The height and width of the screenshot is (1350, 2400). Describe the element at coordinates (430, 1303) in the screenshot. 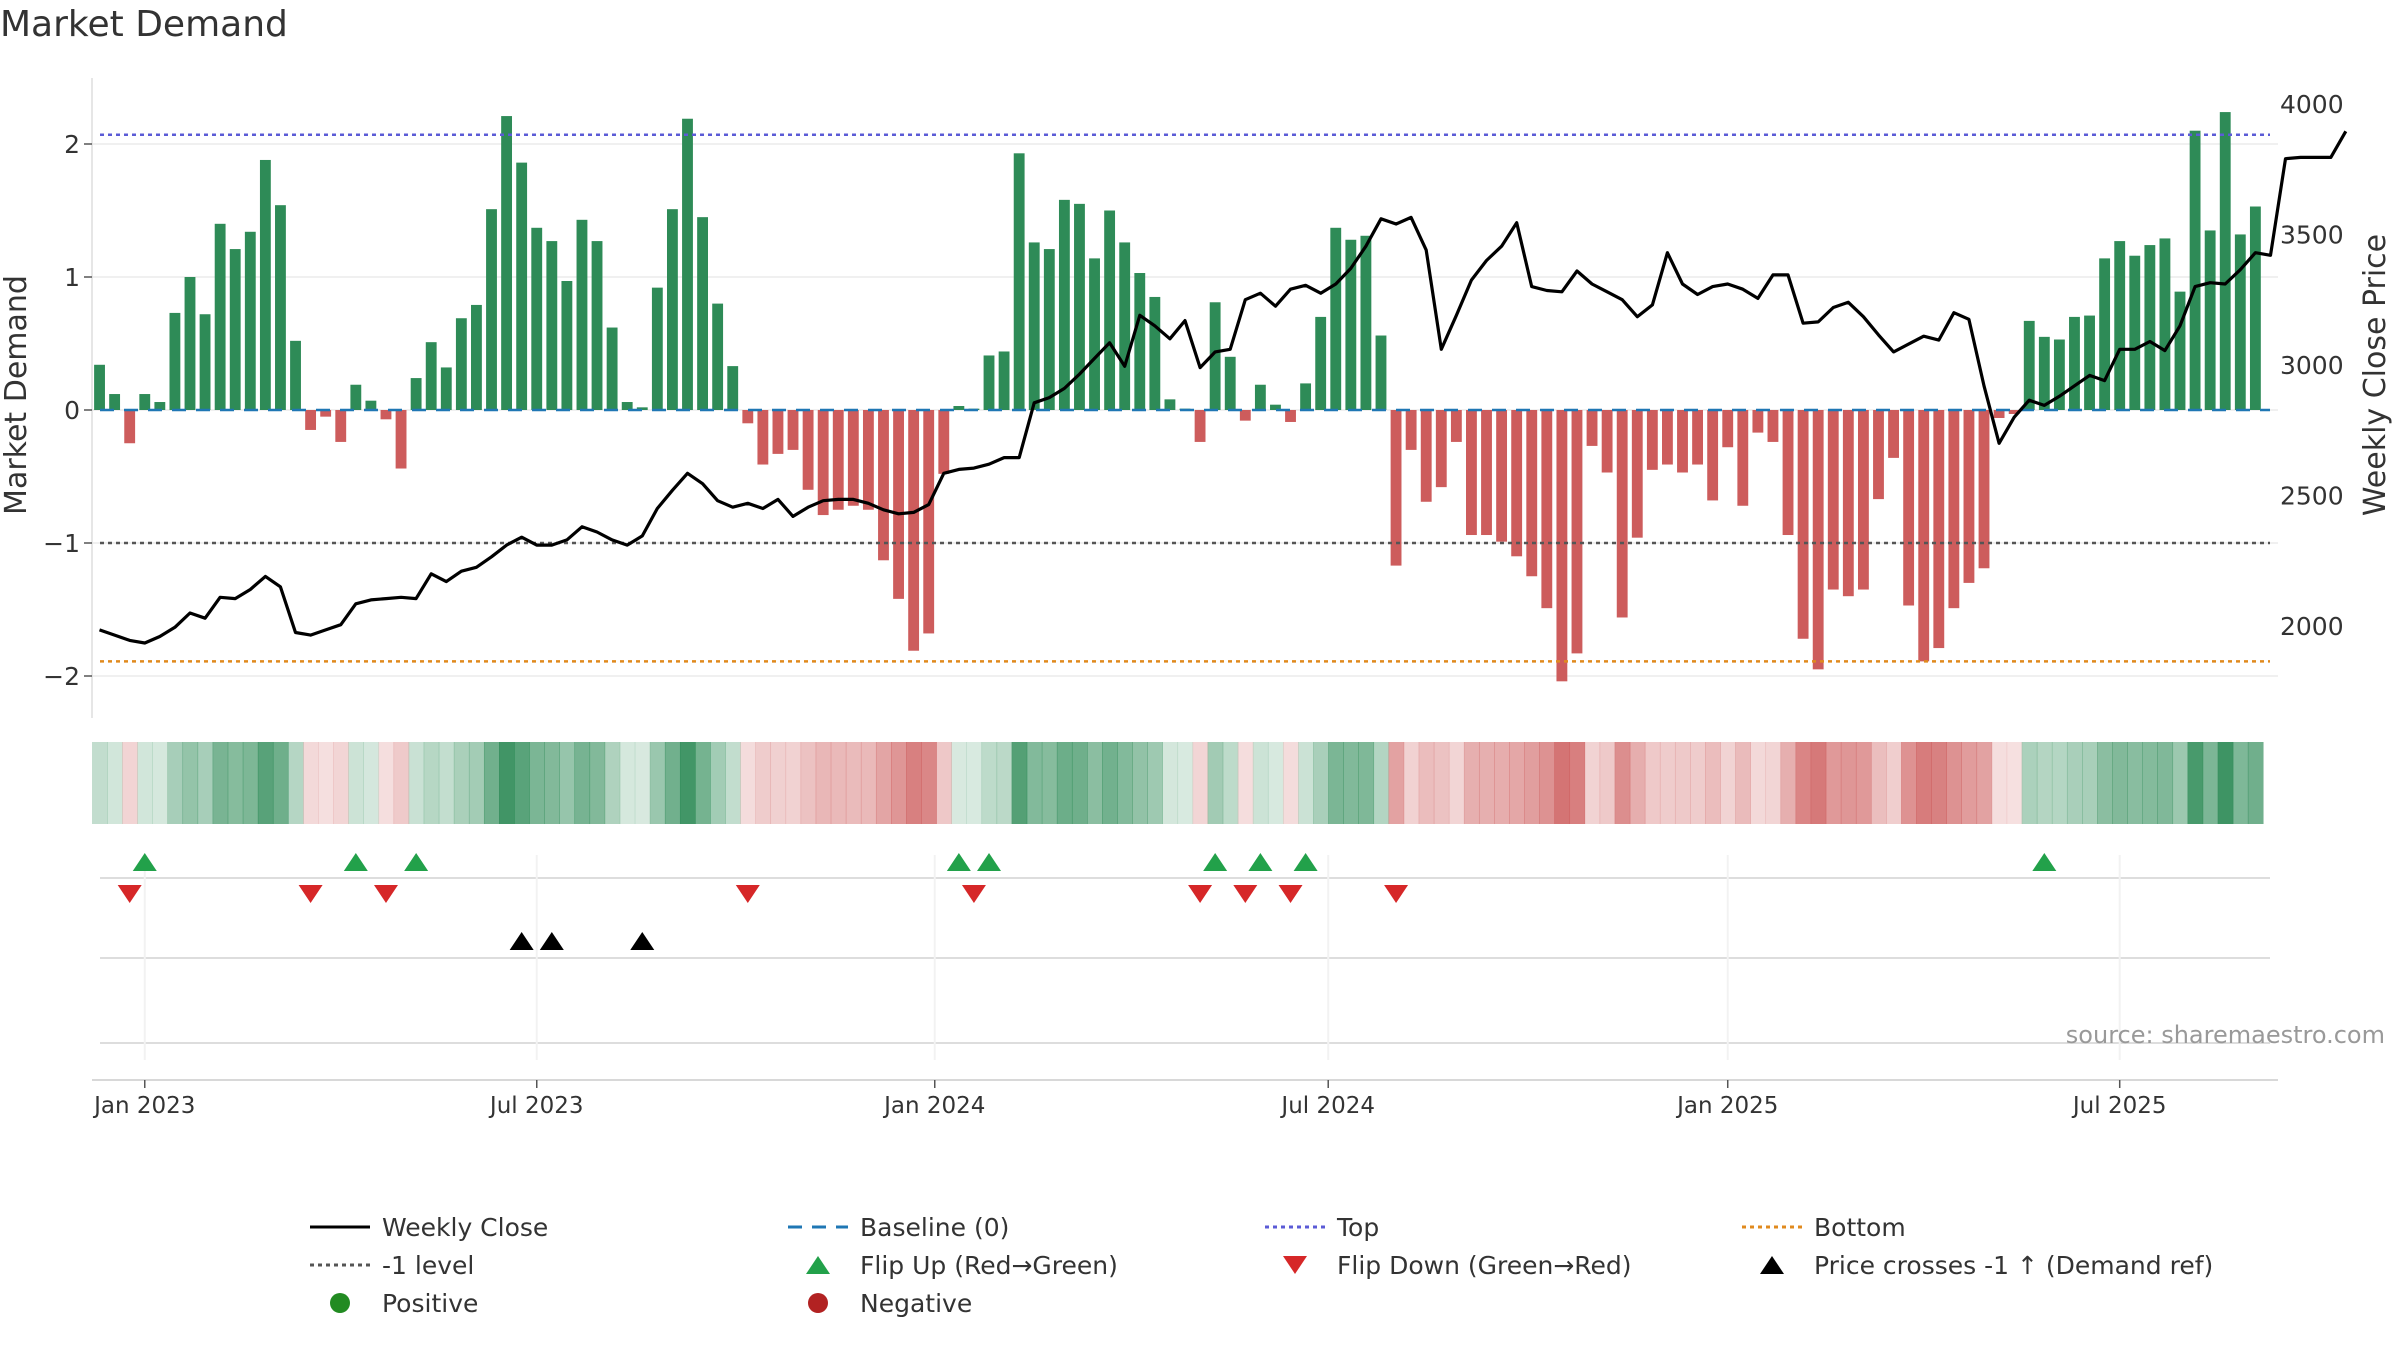

I see `legend-label: Positive` at that location.